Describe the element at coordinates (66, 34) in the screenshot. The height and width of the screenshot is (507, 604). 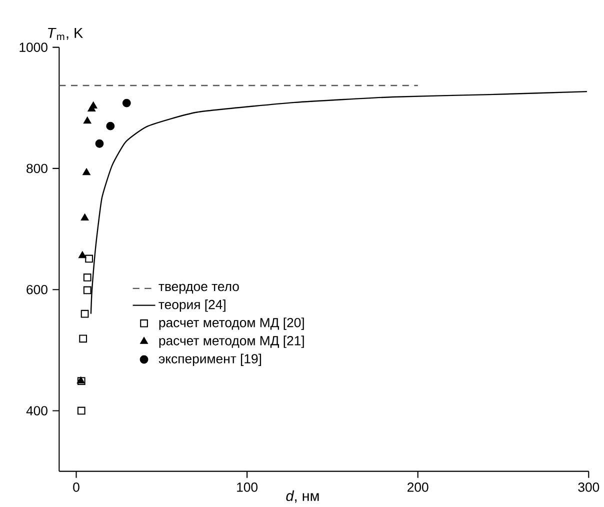
I see `y-axis-title: T$_{m}$, K` at that location.